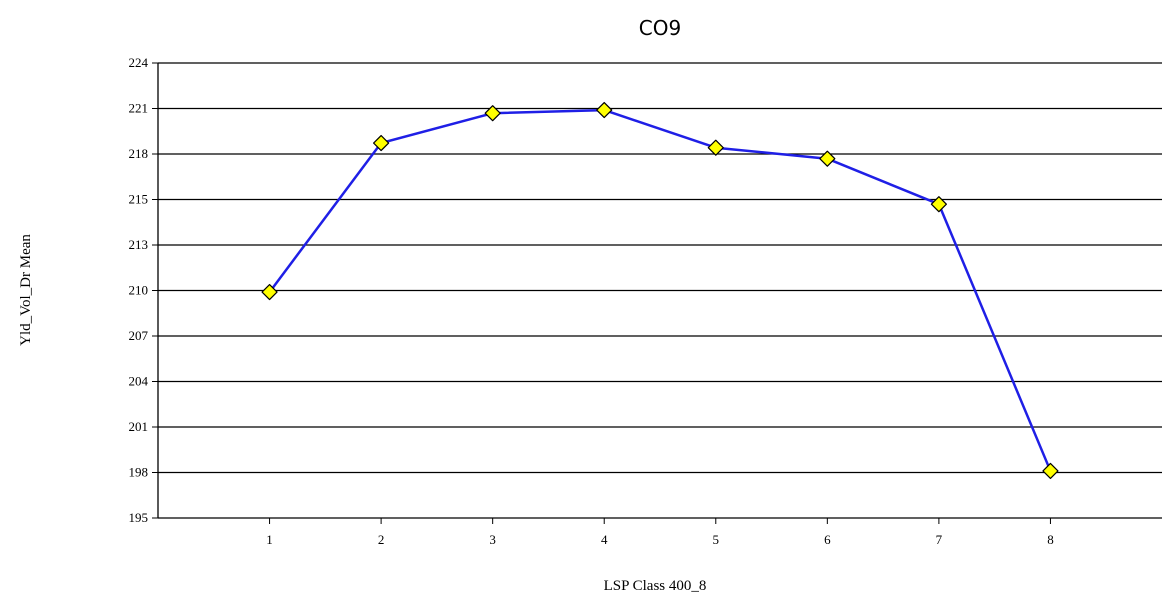 The image size is (1162, 599). I want to click on x-tick-label: 4, so click(604, 539).